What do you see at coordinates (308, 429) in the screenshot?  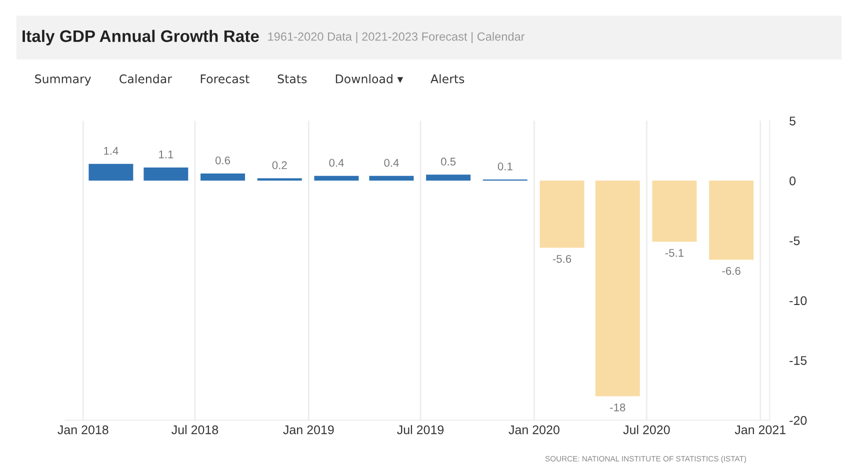 I see `x-tick-label: Jan 2019` at bounding box center [308, 429].